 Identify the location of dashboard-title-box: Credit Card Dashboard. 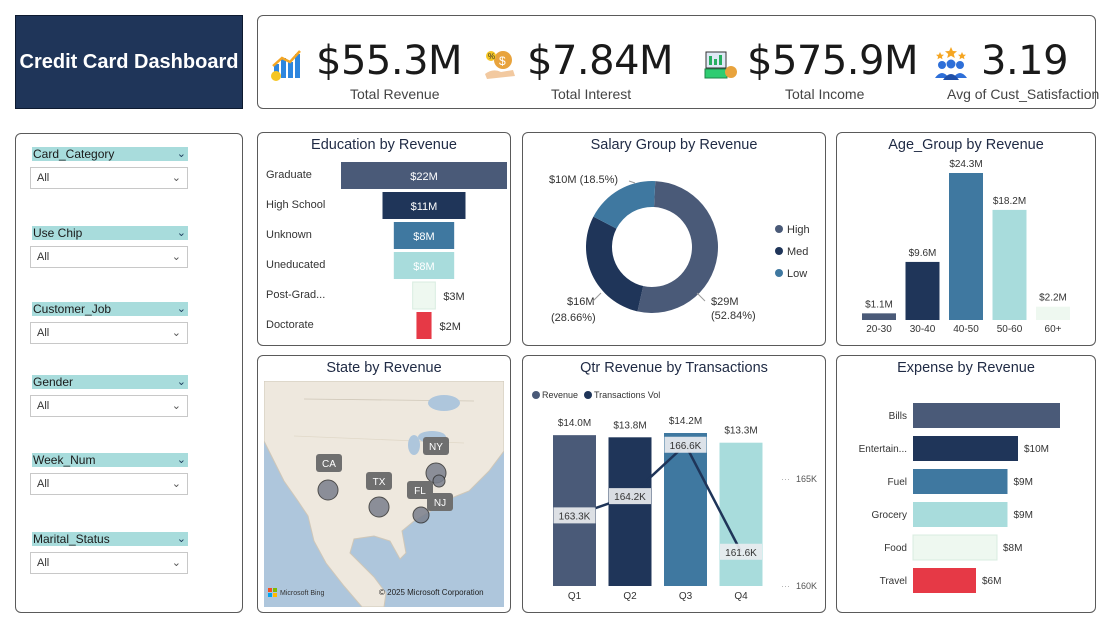
(129, 62).